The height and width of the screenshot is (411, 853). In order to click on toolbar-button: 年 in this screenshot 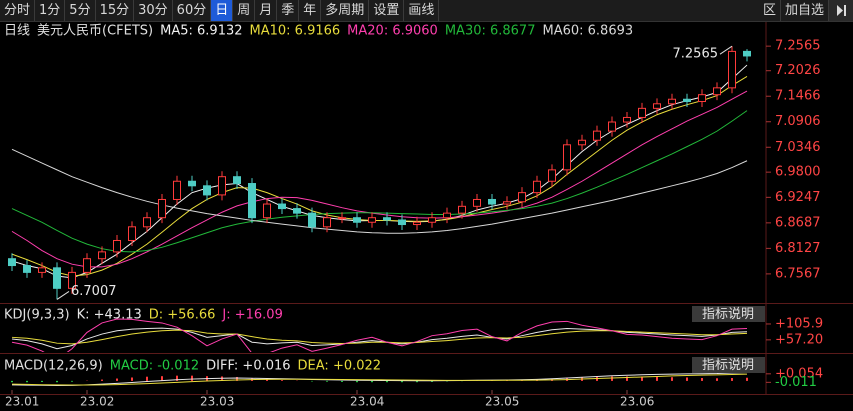, I will do `click(310, 10)`.